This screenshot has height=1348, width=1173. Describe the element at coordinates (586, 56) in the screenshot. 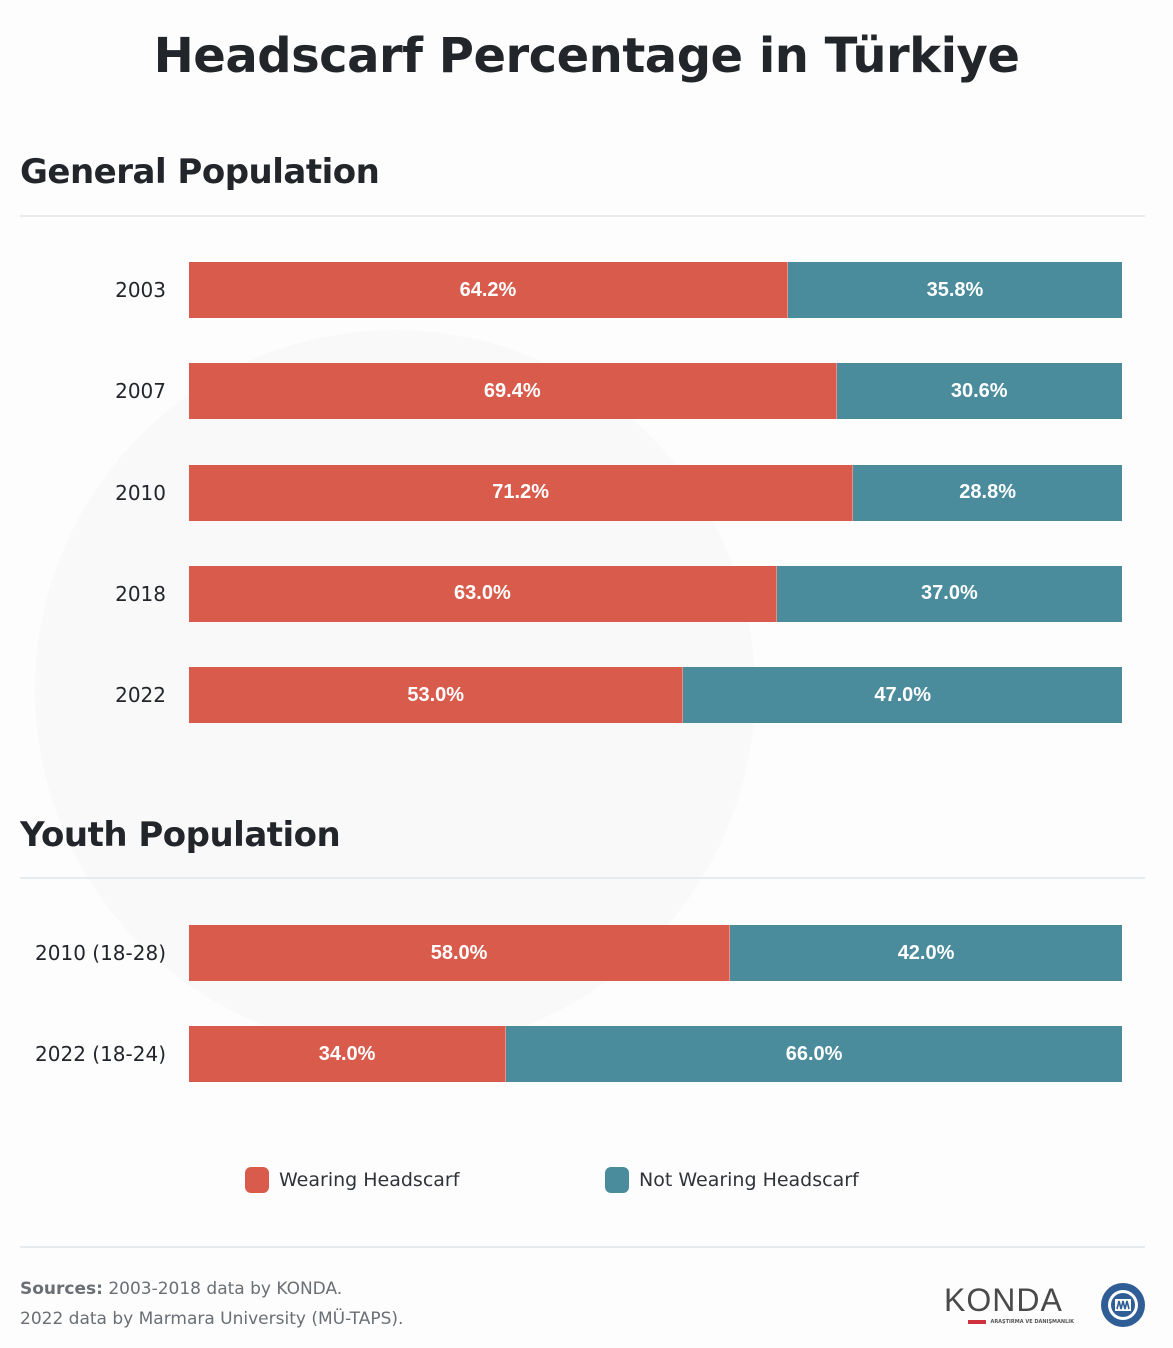

I see `chart-title: Headscarf Percentage in Türkiye` at that location.